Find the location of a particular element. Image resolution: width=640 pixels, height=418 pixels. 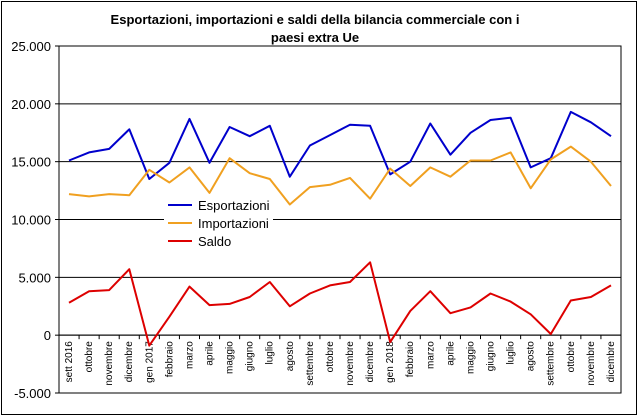

x-tick-label: gen 2017 is located at coordinates (149, 362).